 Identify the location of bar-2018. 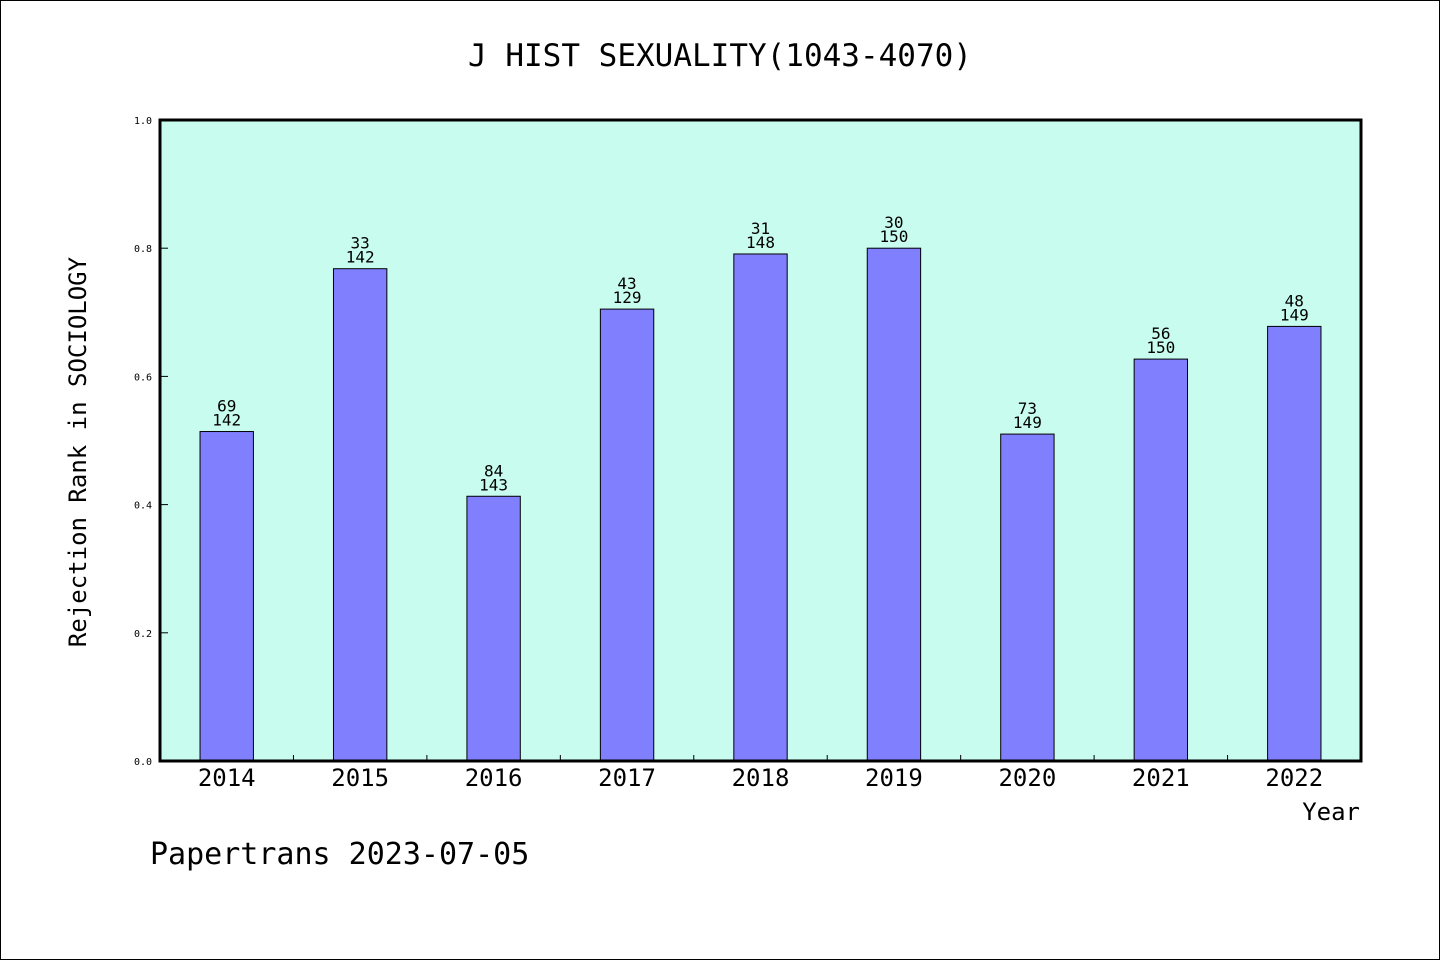
(760, 507).